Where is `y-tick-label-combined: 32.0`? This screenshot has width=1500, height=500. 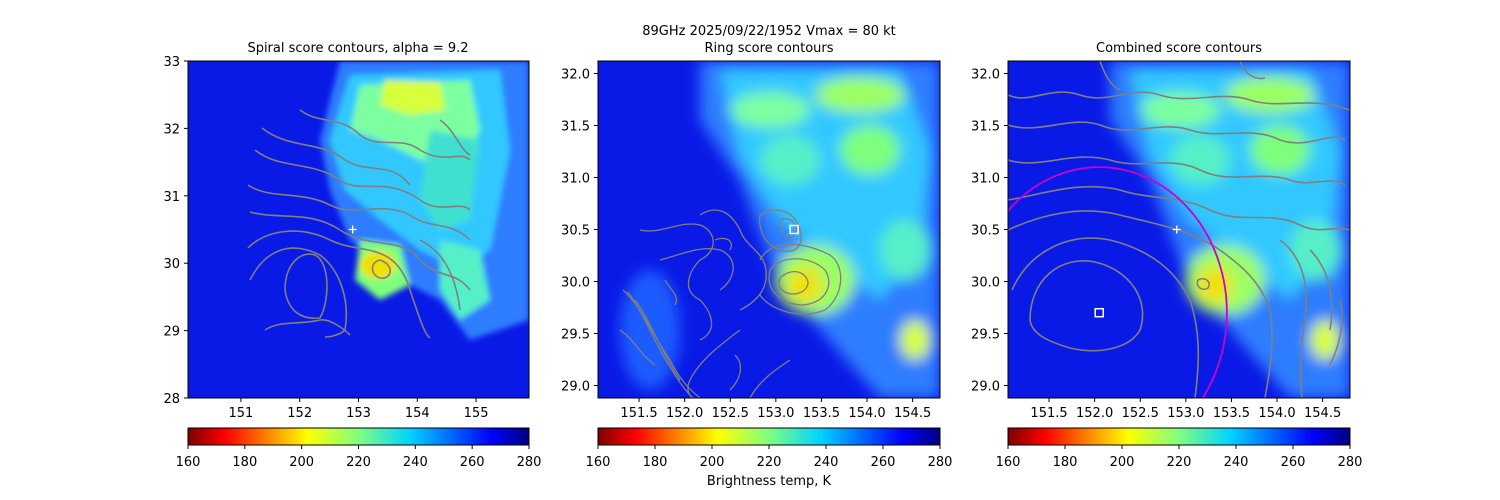 y-tick-label-combined: 32.0 is located at coordinates (985, 74).